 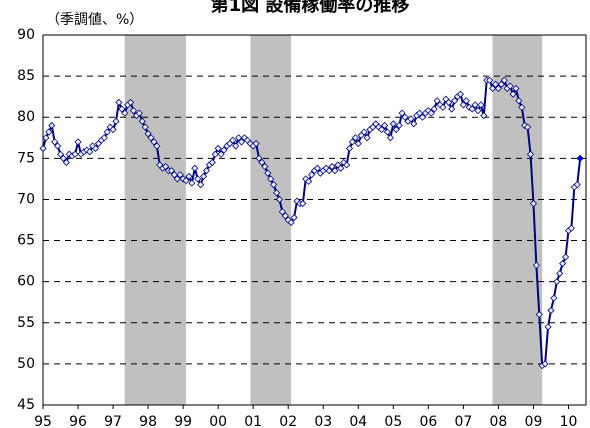 I want to click on y-tick-label: 60, so click(x=26, y=282).